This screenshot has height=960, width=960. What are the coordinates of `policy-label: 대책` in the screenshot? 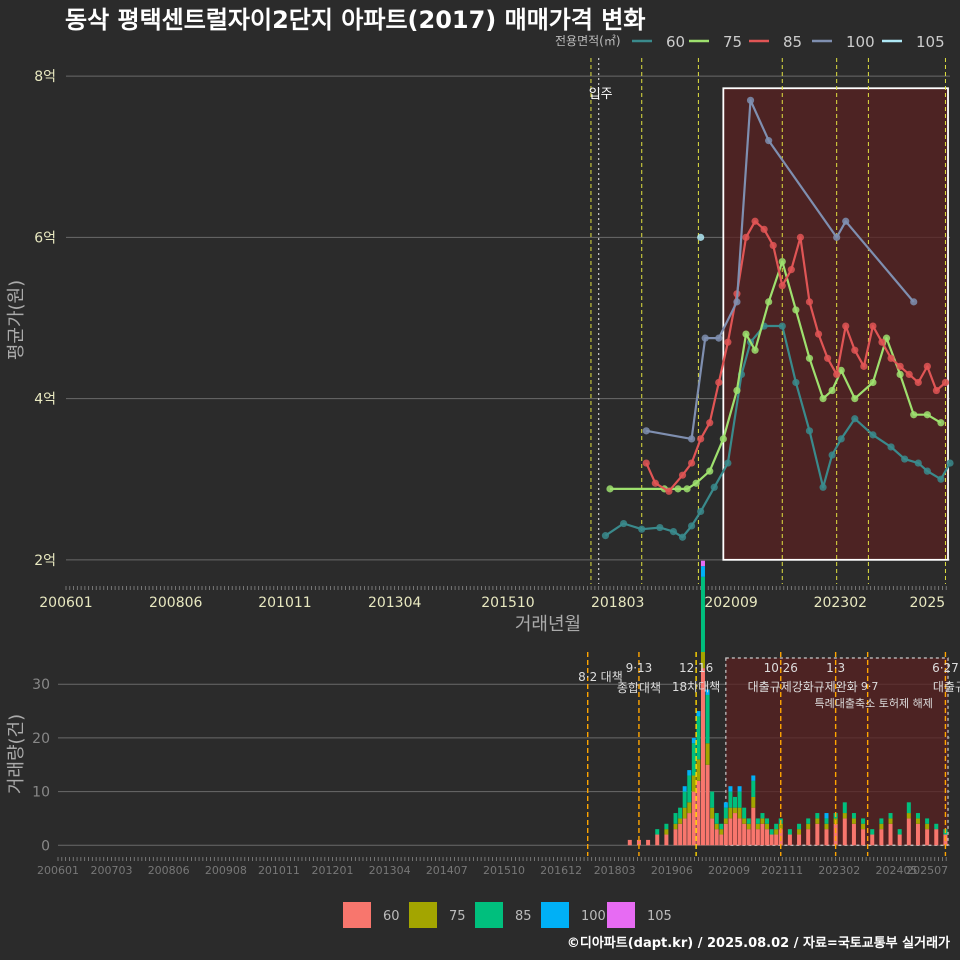 It's located at (612, 676).